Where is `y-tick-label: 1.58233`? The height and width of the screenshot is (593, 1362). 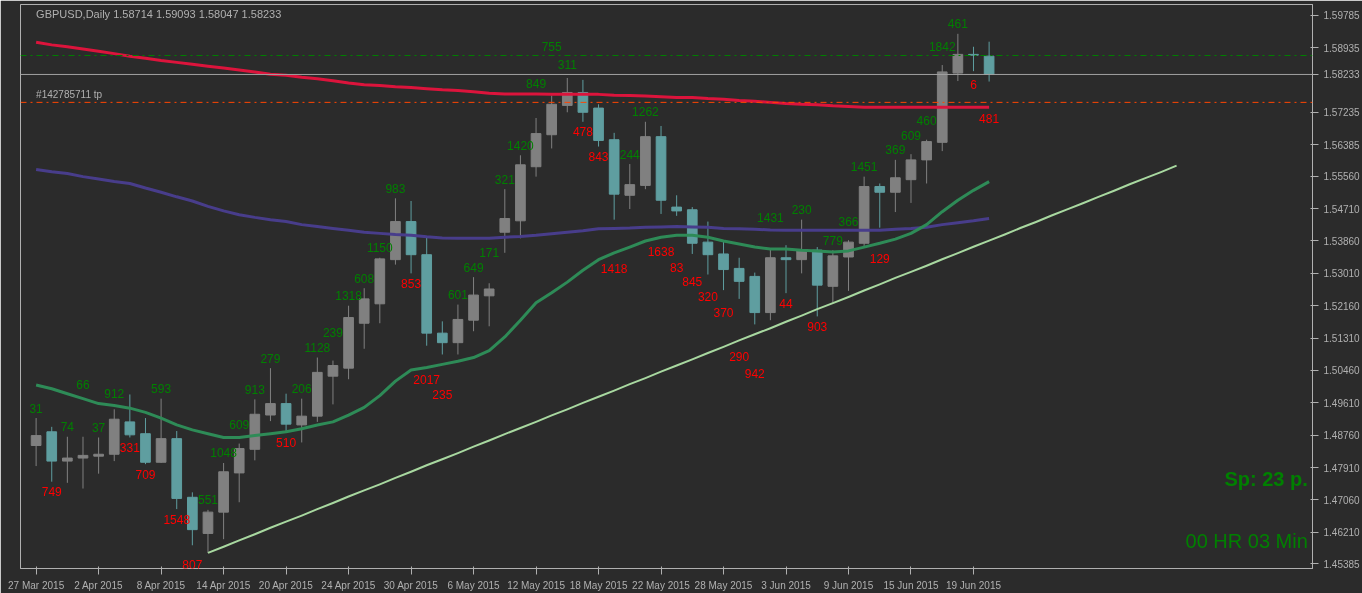
y-tick-label: 1.58233 is located at coordinates (1342, 75).